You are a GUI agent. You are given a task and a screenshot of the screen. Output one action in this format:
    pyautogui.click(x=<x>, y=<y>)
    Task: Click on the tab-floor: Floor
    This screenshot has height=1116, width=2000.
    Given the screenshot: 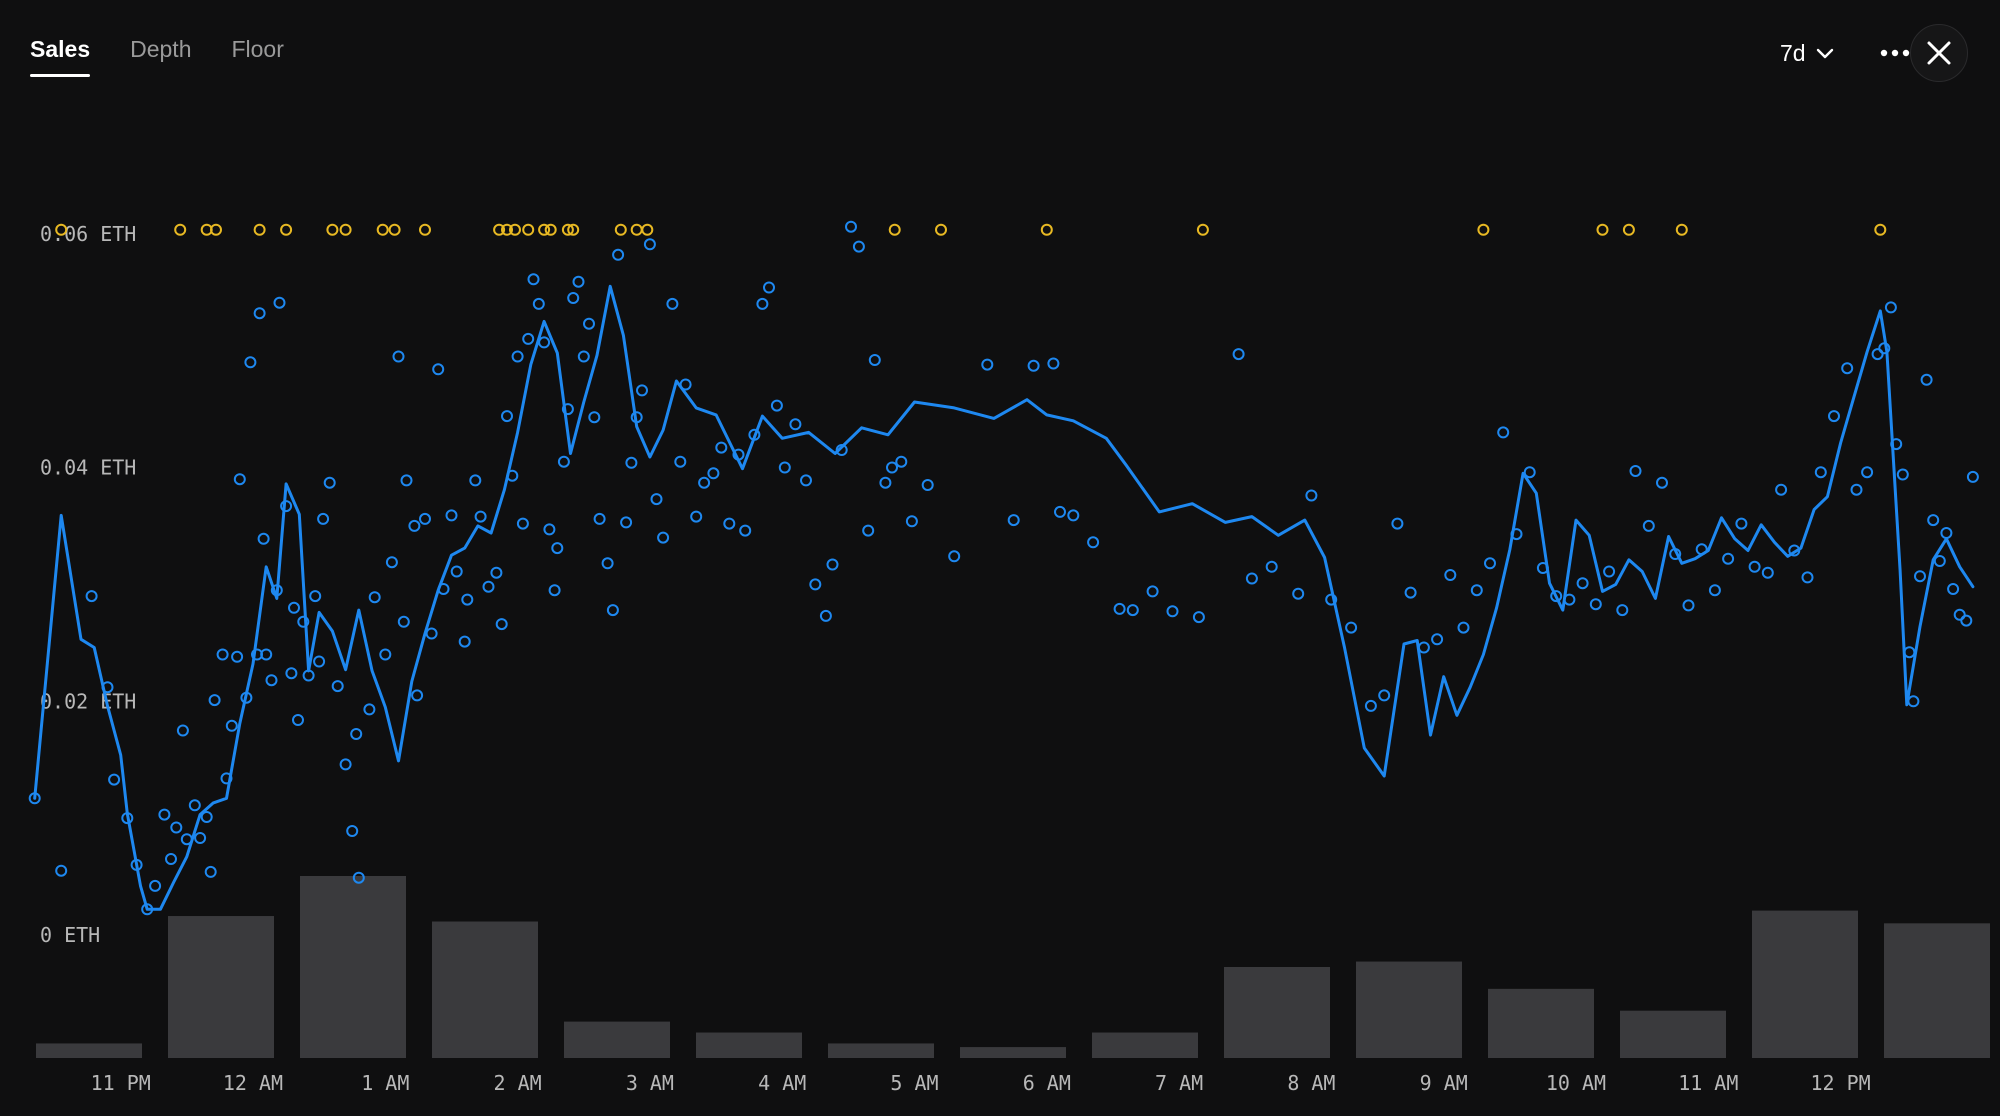 What is the action you would take?
    pyautogui.click(x=257, y=49)
    